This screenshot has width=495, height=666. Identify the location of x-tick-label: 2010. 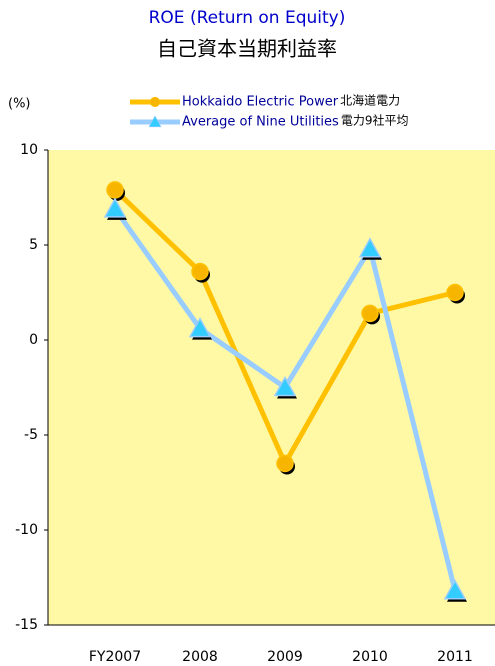
(370, 657).